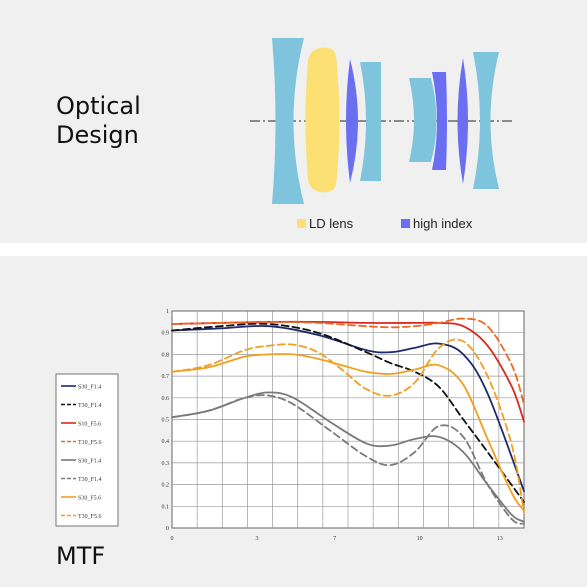  I want to click on ld-lens, so click(322, 120).